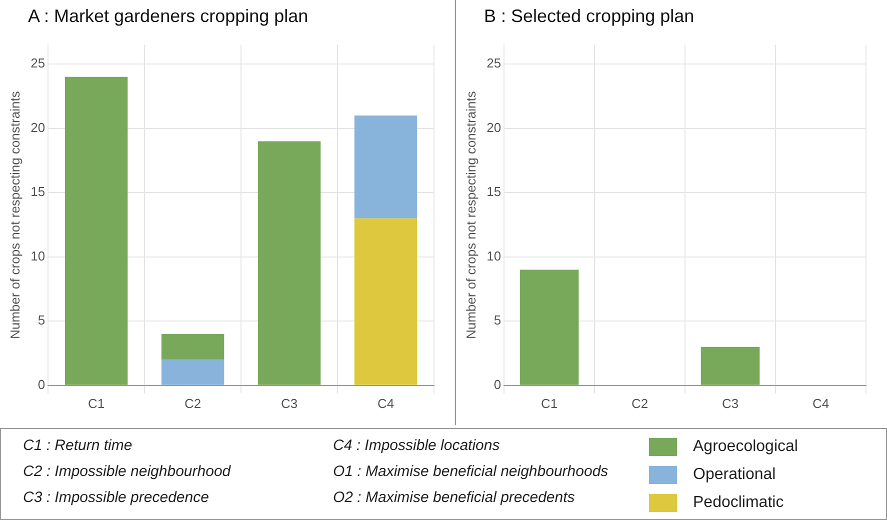 This screenshot has height=520, width=887. What do you see at coordinates (454, 498) in the screenshot?
I see `text: O2 : Maximise beneficial precedents` at bounding box center [454, 498].